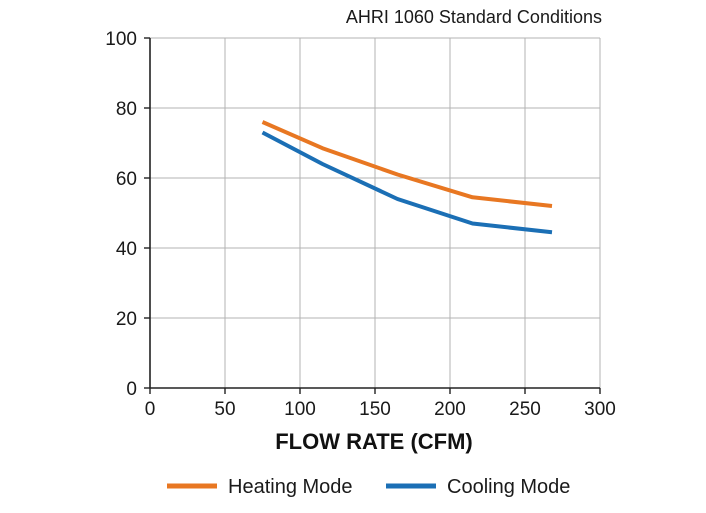  Describe the element at coordinates (126, 319) in the screenshot. I see `y-tick-label: 20` at that location.